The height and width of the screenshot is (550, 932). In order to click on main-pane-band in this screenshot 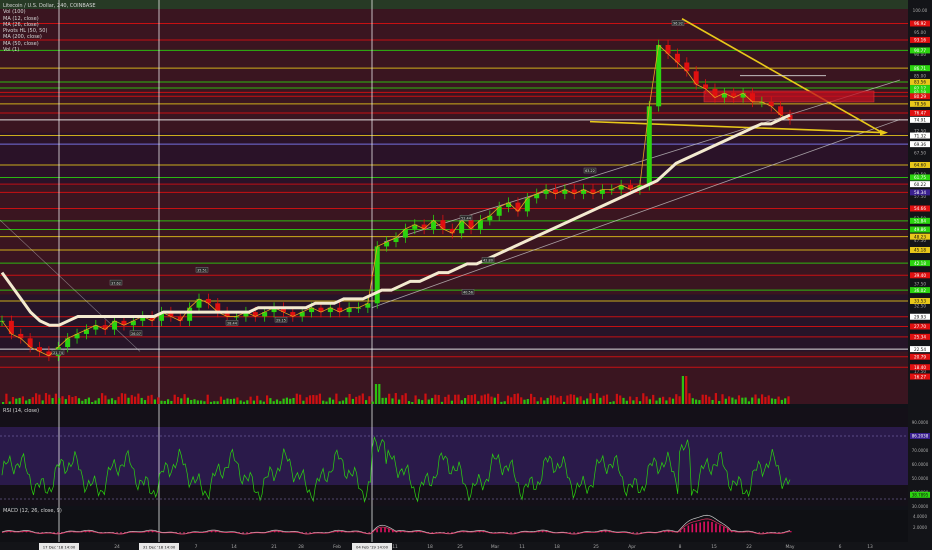, I will do `click(454, 159)`.